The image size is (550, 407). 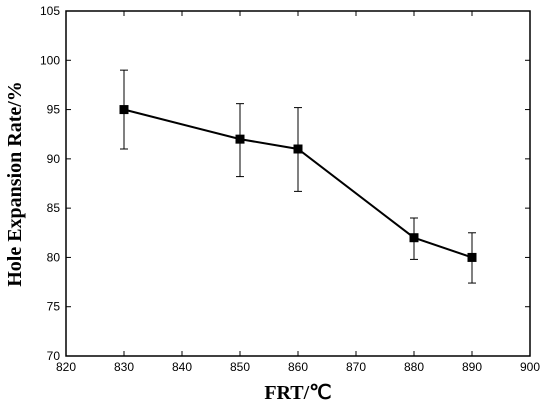 What do you see at coordinates (54, 257) in the screenshot?
I see `y-tick-label-2: 80` at bounding box center [54, 257].